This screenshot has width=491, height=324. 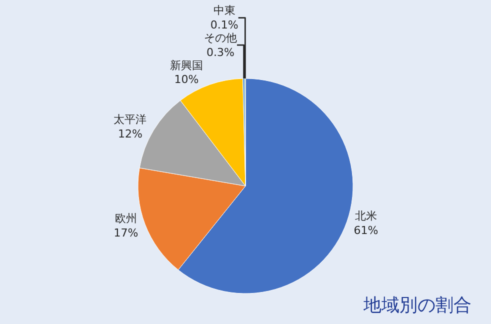 What do you see at coordinates (130, 133) in the screenshot?
I see `data-label: 12%` at bounding box center [130, 133].